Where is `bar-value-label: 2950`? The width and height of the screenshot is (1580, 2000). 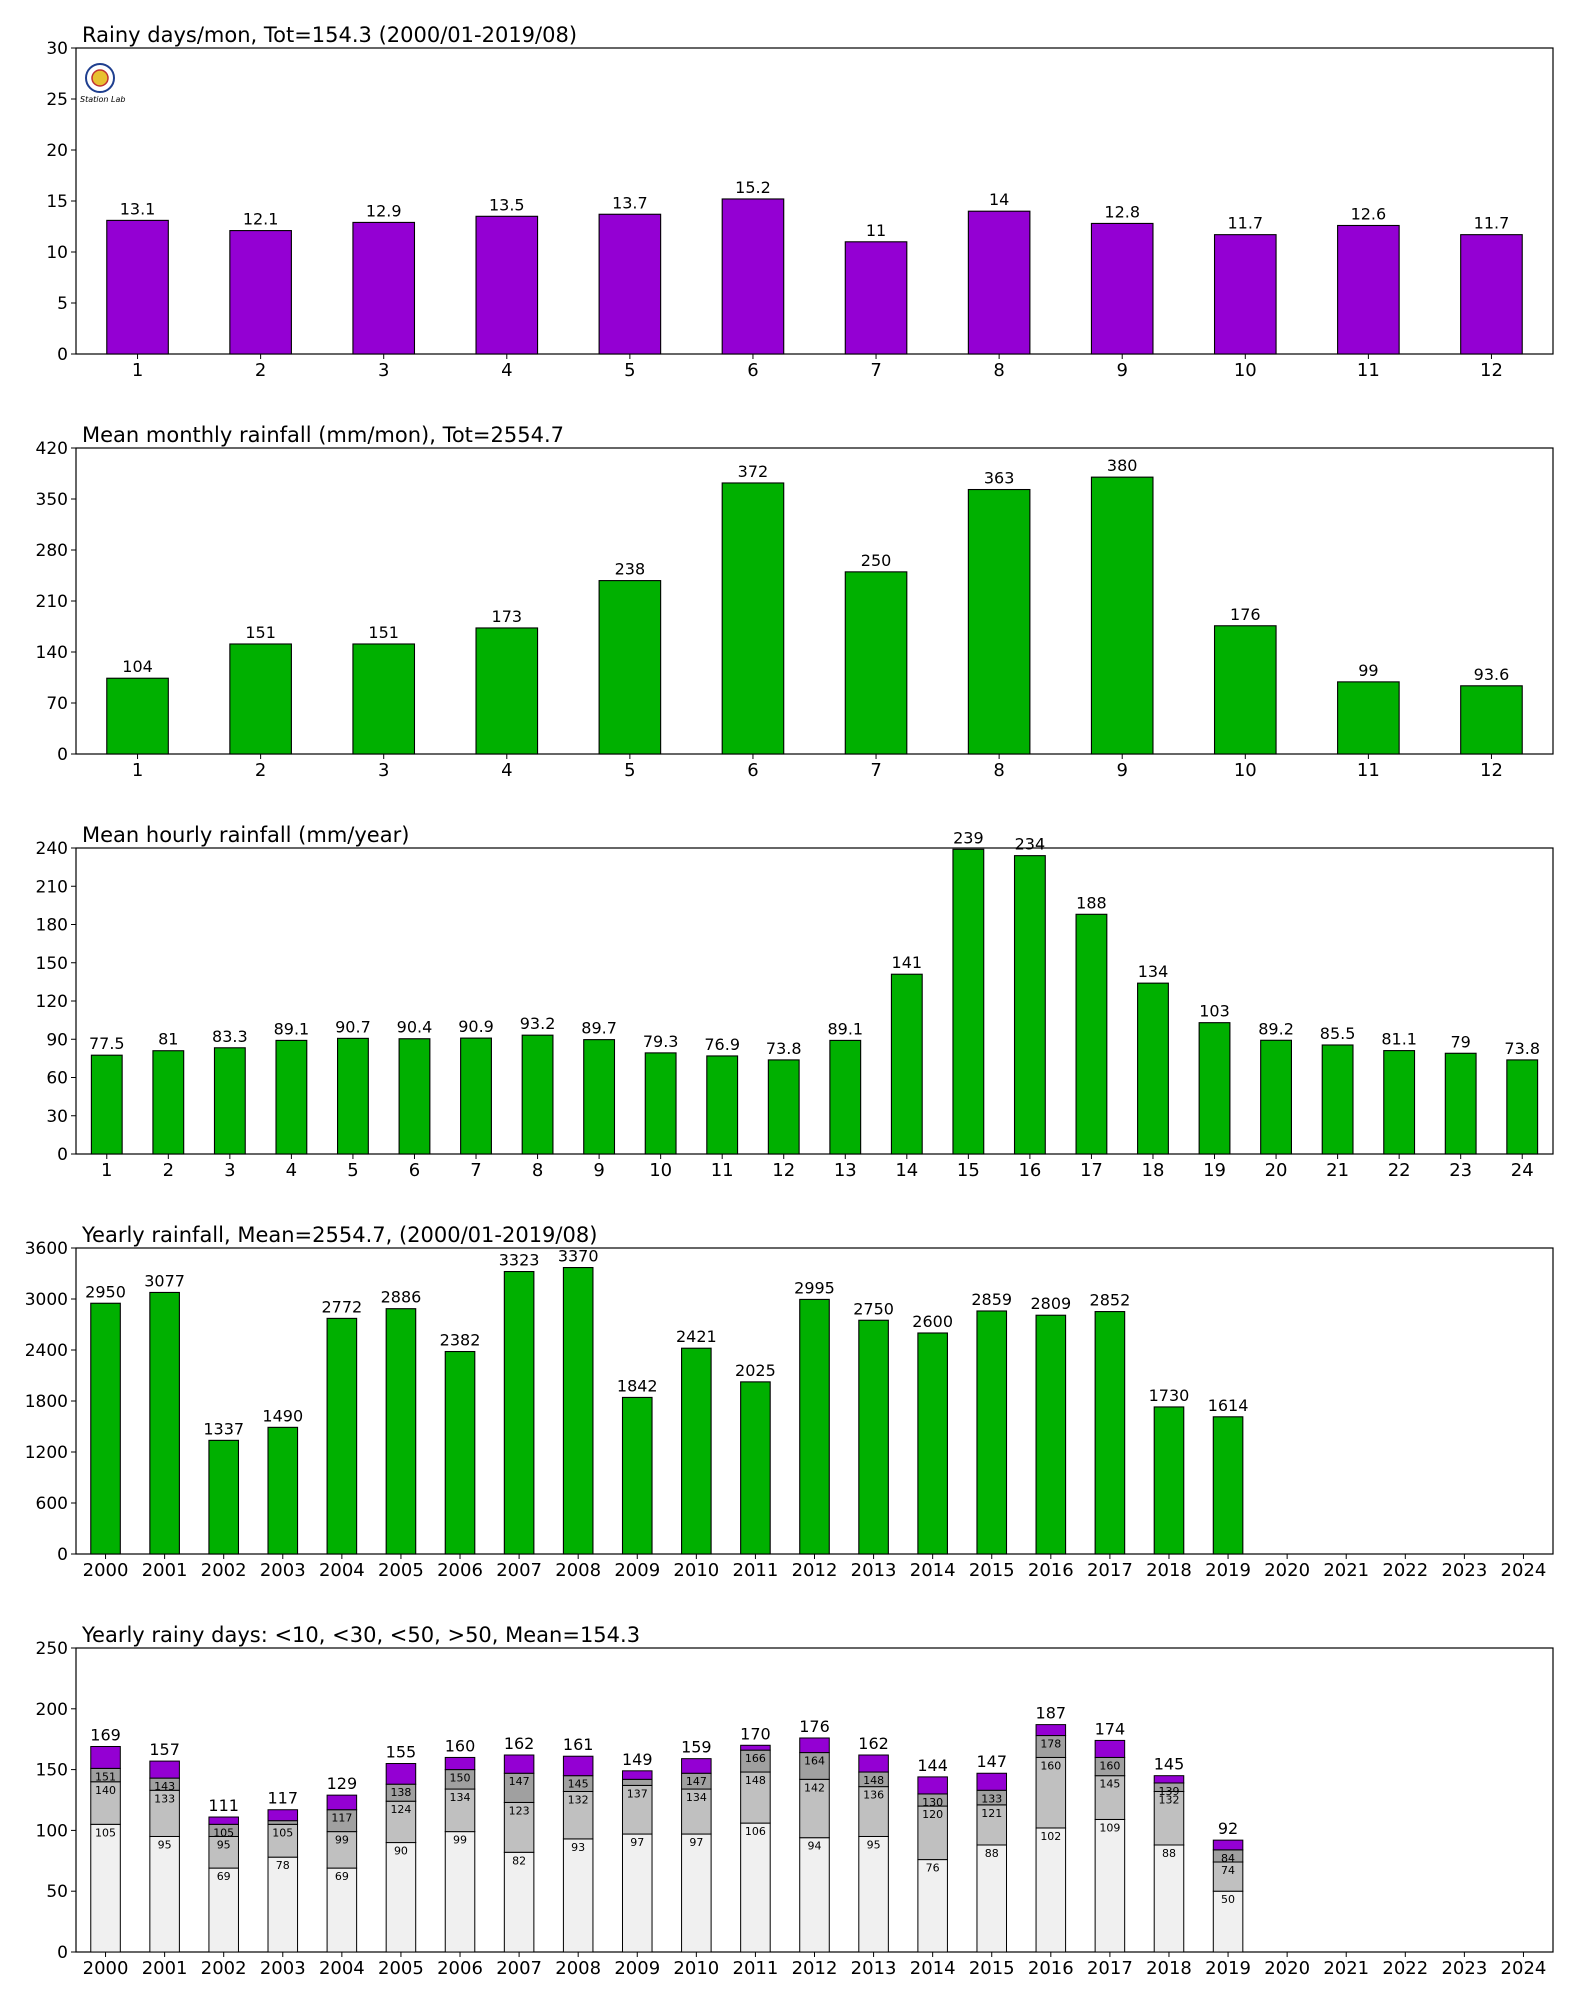
bar-value-label: 2950 is located at coordinates (105, 1291).